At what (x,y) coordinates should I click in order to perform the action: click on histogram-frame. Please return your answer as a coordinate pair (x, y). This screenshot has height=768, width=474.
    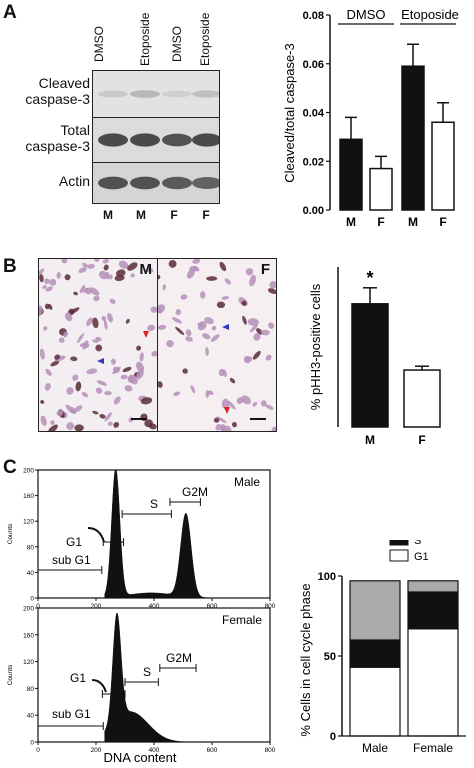
    Looking at the image, I should click on (154, 534).